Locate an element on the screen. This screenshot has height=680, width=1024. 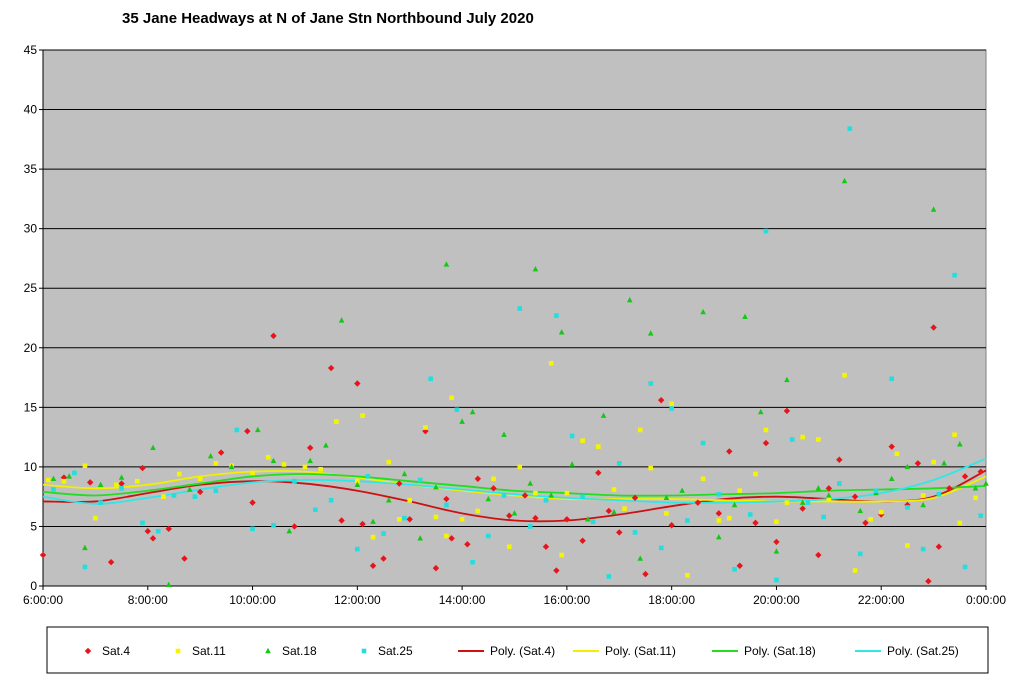
x-tick-label: 14:00:00 is located at coordinates (462, 600).